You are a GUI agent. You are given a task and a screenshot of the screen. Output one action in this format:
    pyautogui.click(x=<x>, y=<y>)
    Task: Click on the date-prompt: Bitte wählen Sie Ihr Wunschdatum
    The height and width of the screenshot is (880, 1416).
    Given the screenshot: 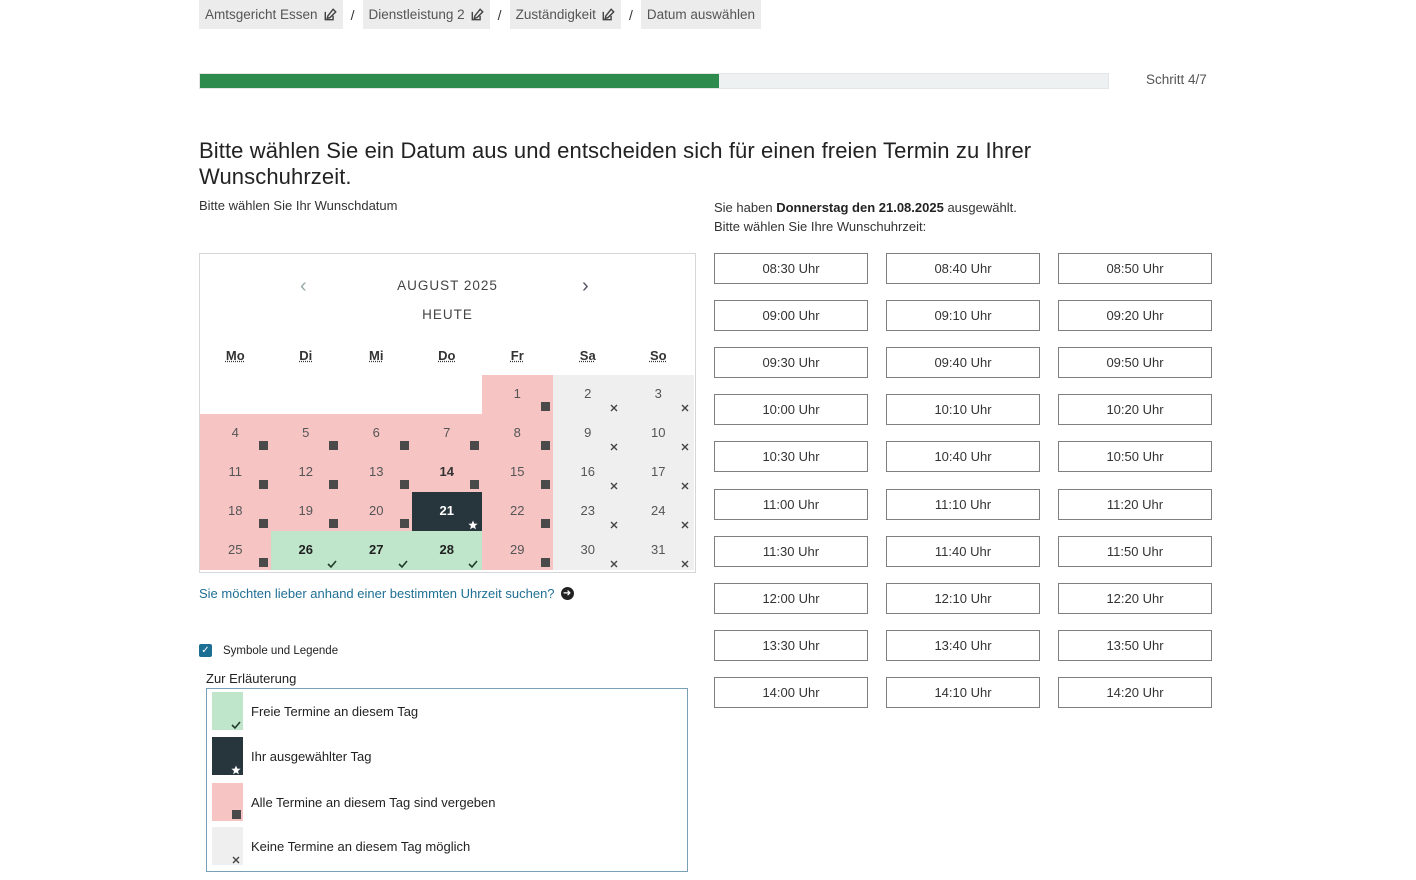 What is the action you would take?
    pyautogui.click(x=298, y=205)
    